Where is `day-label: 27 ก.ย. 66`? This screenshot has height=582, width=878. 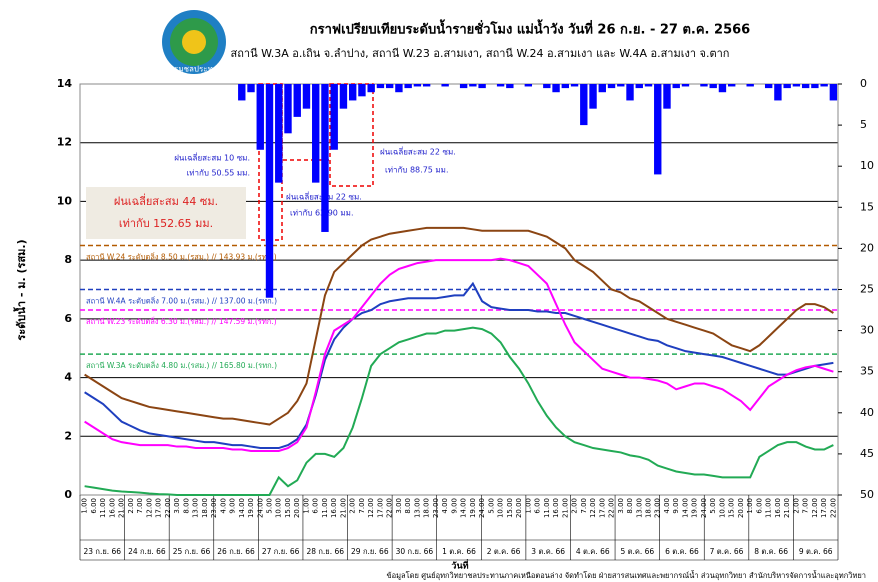 day-label: 27 ก.ย. 66 is located at coordinates (281, 551).